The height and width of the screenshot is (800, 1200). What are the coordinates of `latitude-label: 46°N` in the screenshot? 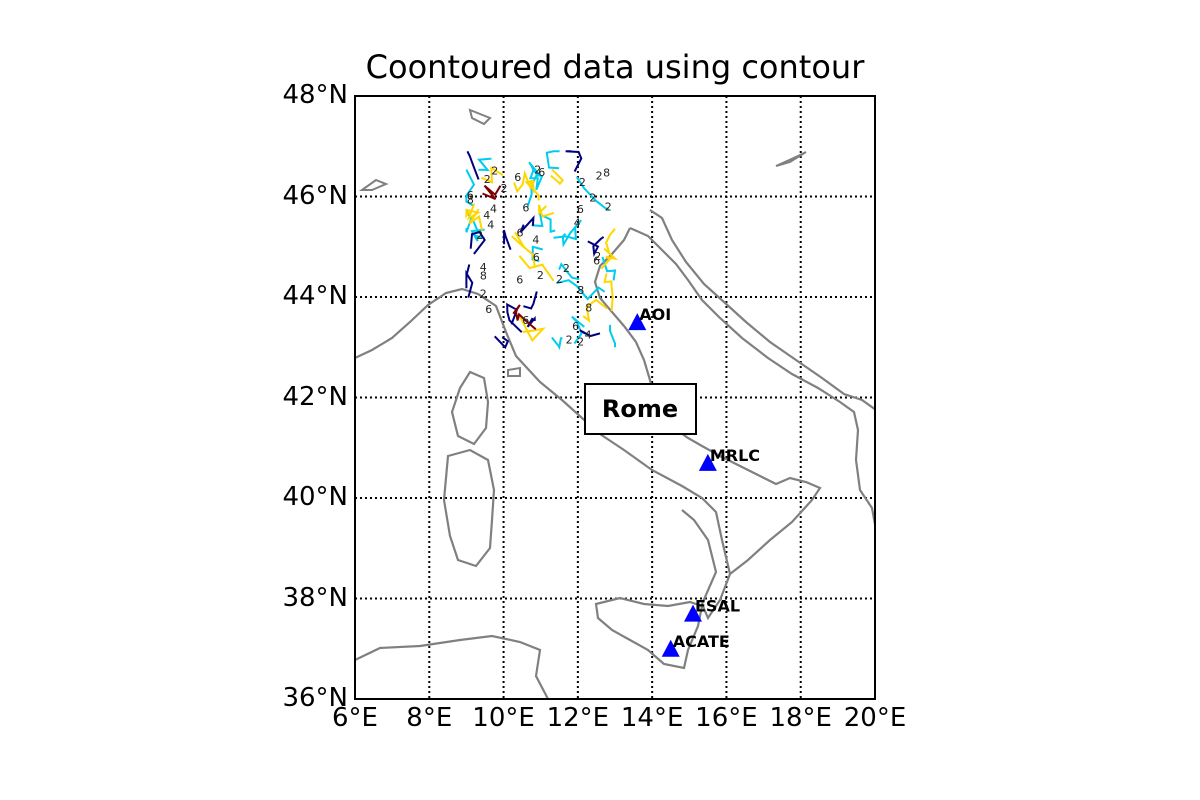 It's located at (315, 195).